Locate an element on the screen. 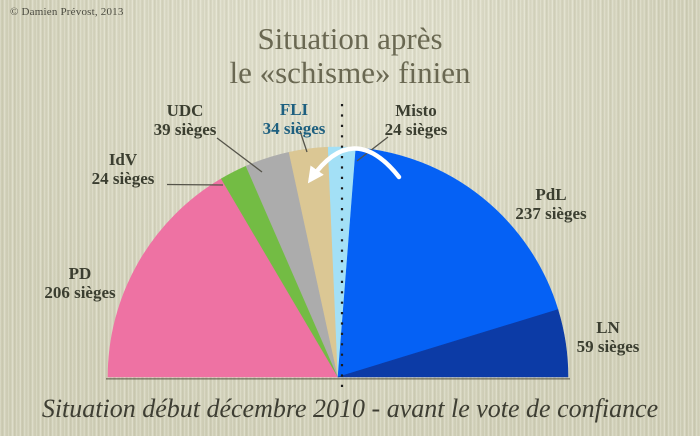 This screenshot has width=700, height=436. label-pdl: PdL 237 sièges is located at coordinates (551, 204).